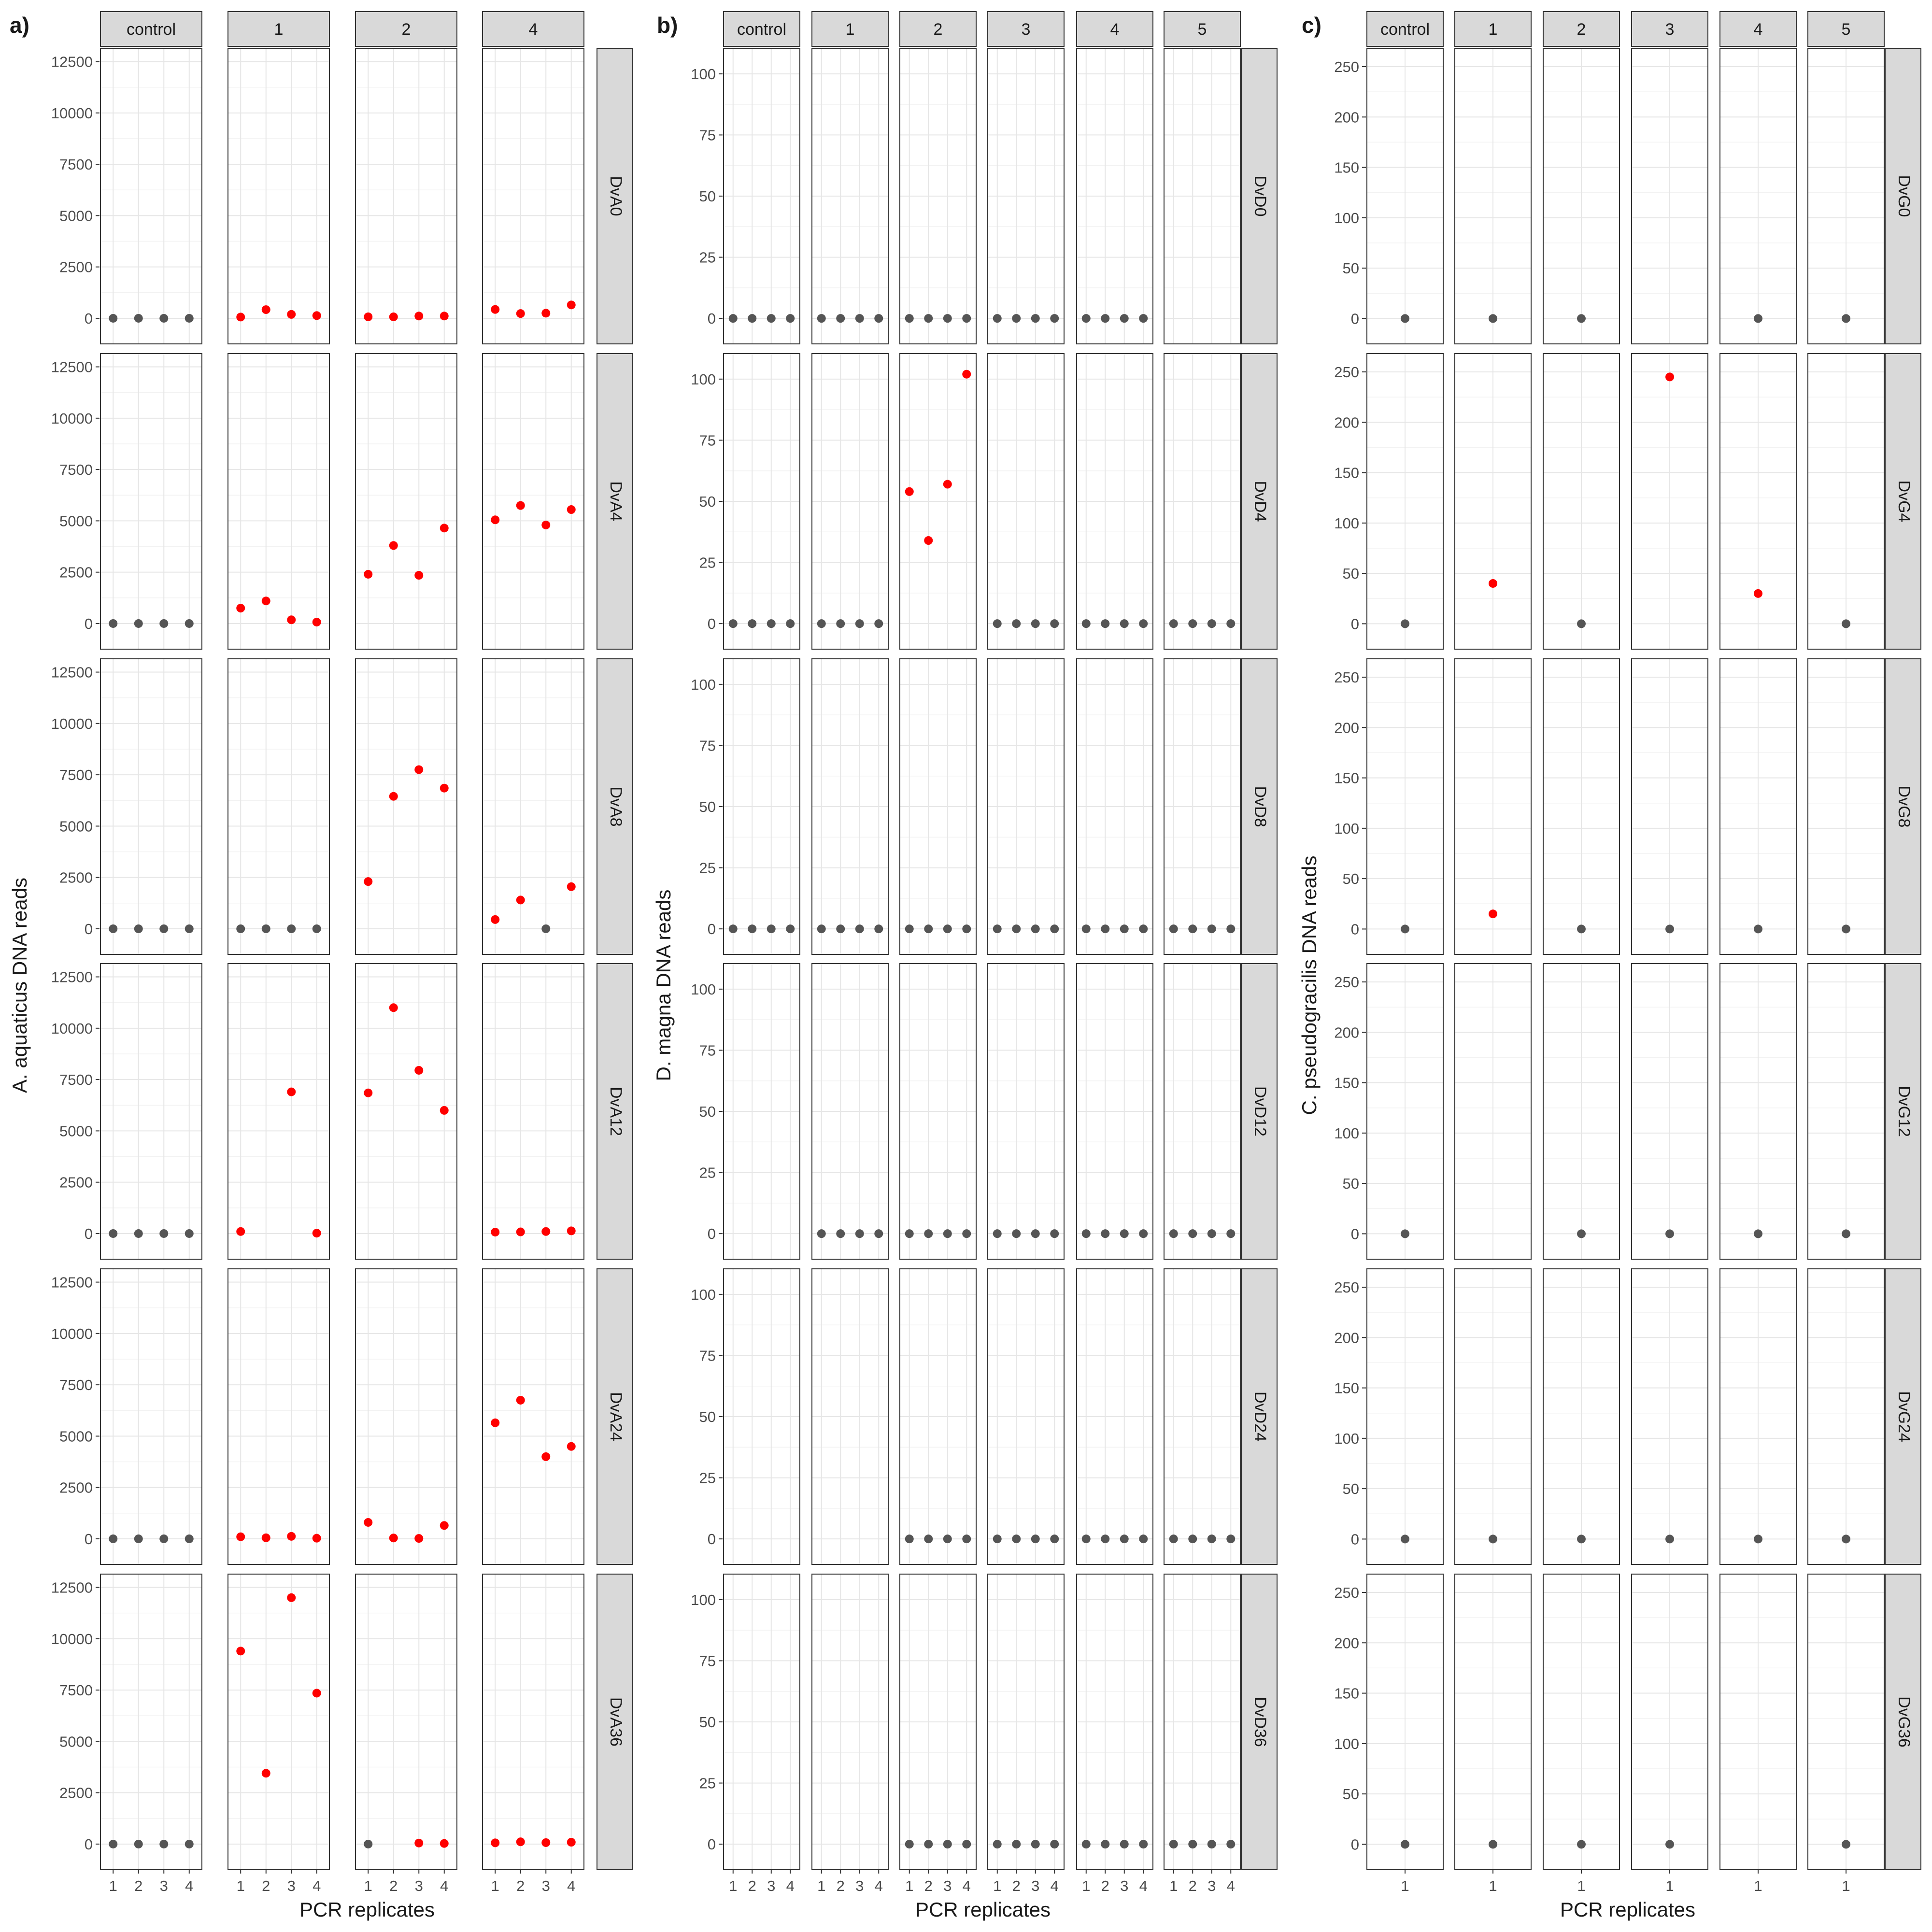 The width and height of the screenshot is (1932, 1932). Describe the element at coordinates (1346, 167) in the screenshot. I see `y-tick-label: 150` at that location.